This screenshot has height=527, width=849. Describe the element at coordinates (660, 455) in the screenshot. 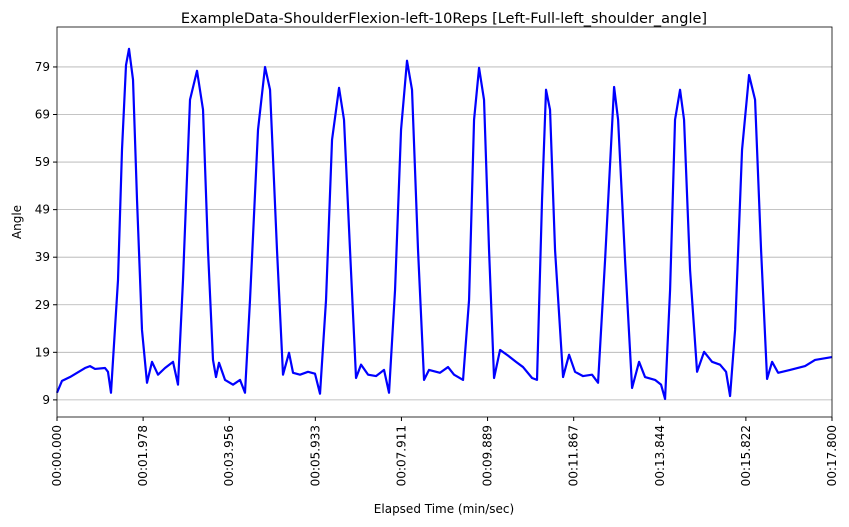

I see `x-tick-label: 00:13.844` at that location.